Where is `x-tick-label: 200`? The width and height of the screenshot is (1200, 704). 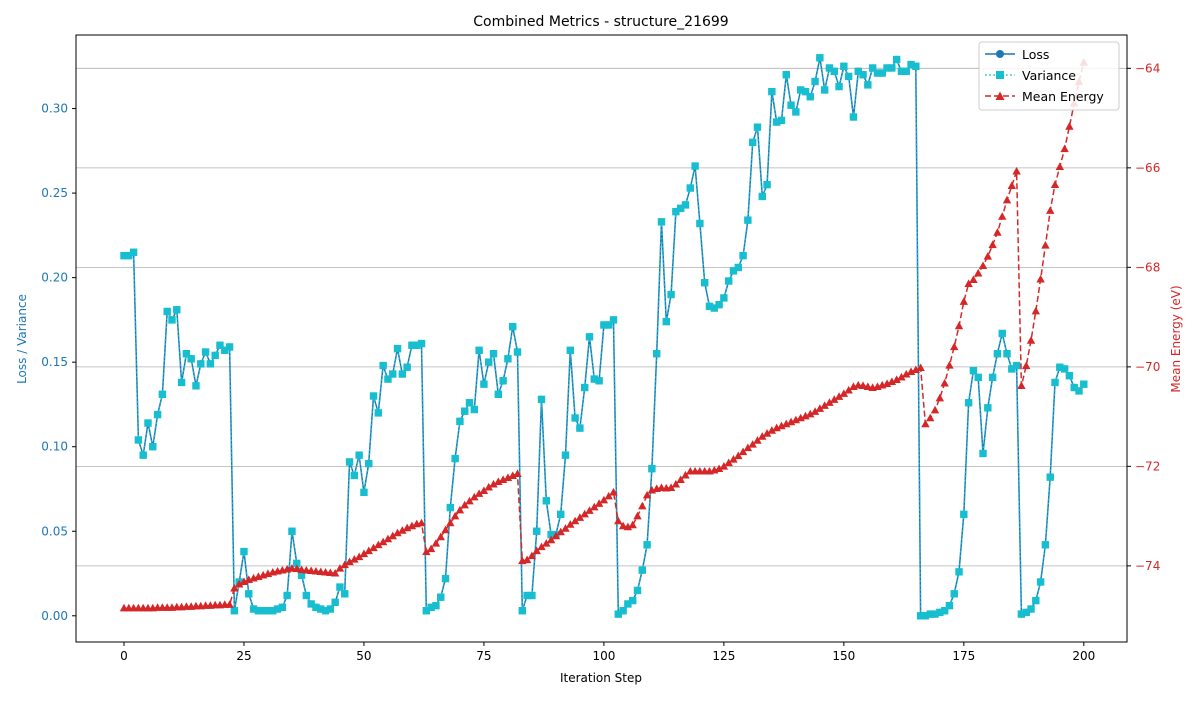 x-tick-label: 200 is located at coordinates (1083, 656).